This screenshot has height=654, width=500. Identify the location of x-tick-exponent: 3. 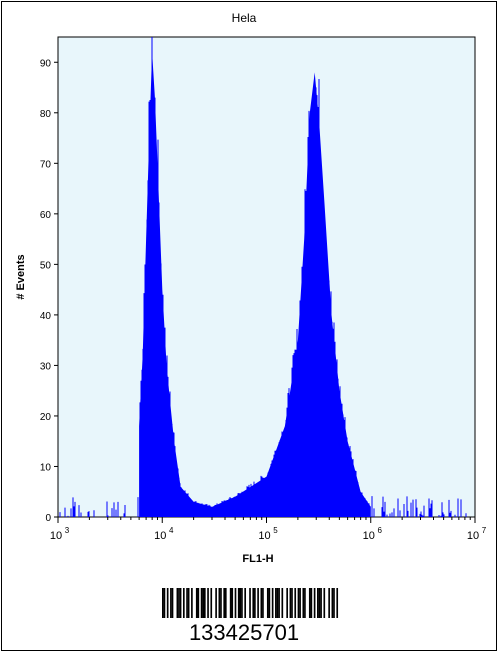
(67, 530).